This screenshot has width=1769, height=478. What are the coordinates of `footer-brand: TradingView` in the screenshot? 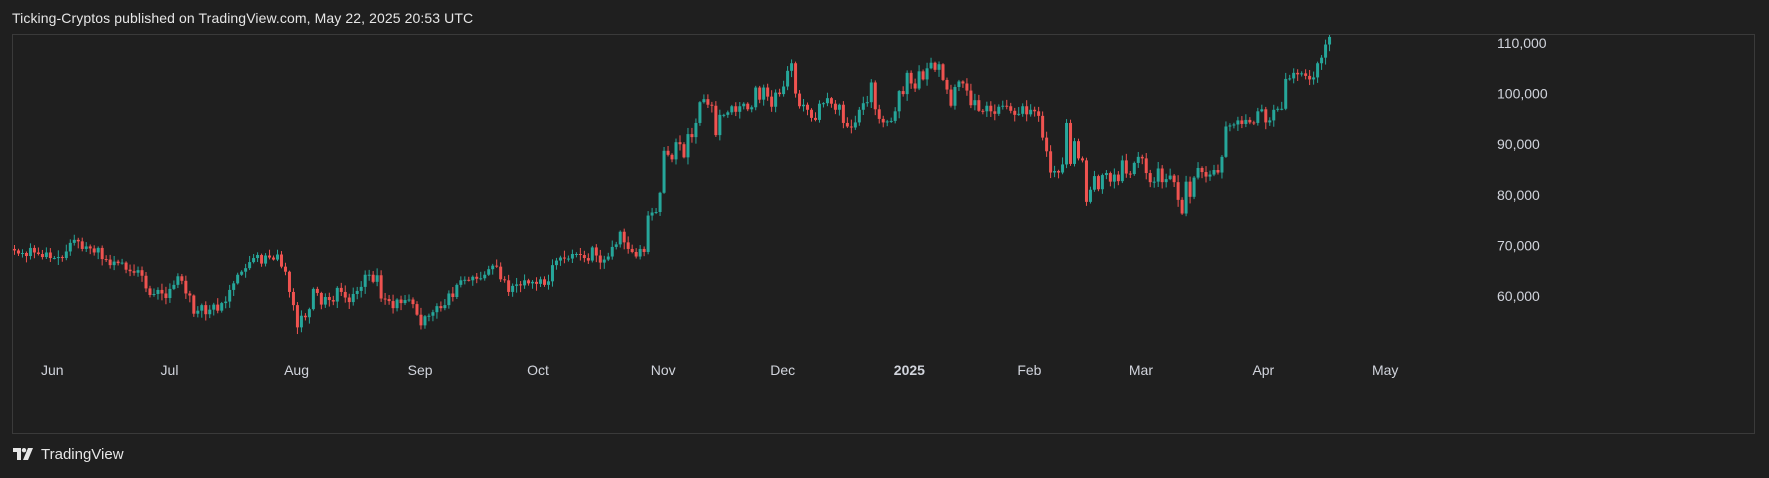 It's located at (68, 454).